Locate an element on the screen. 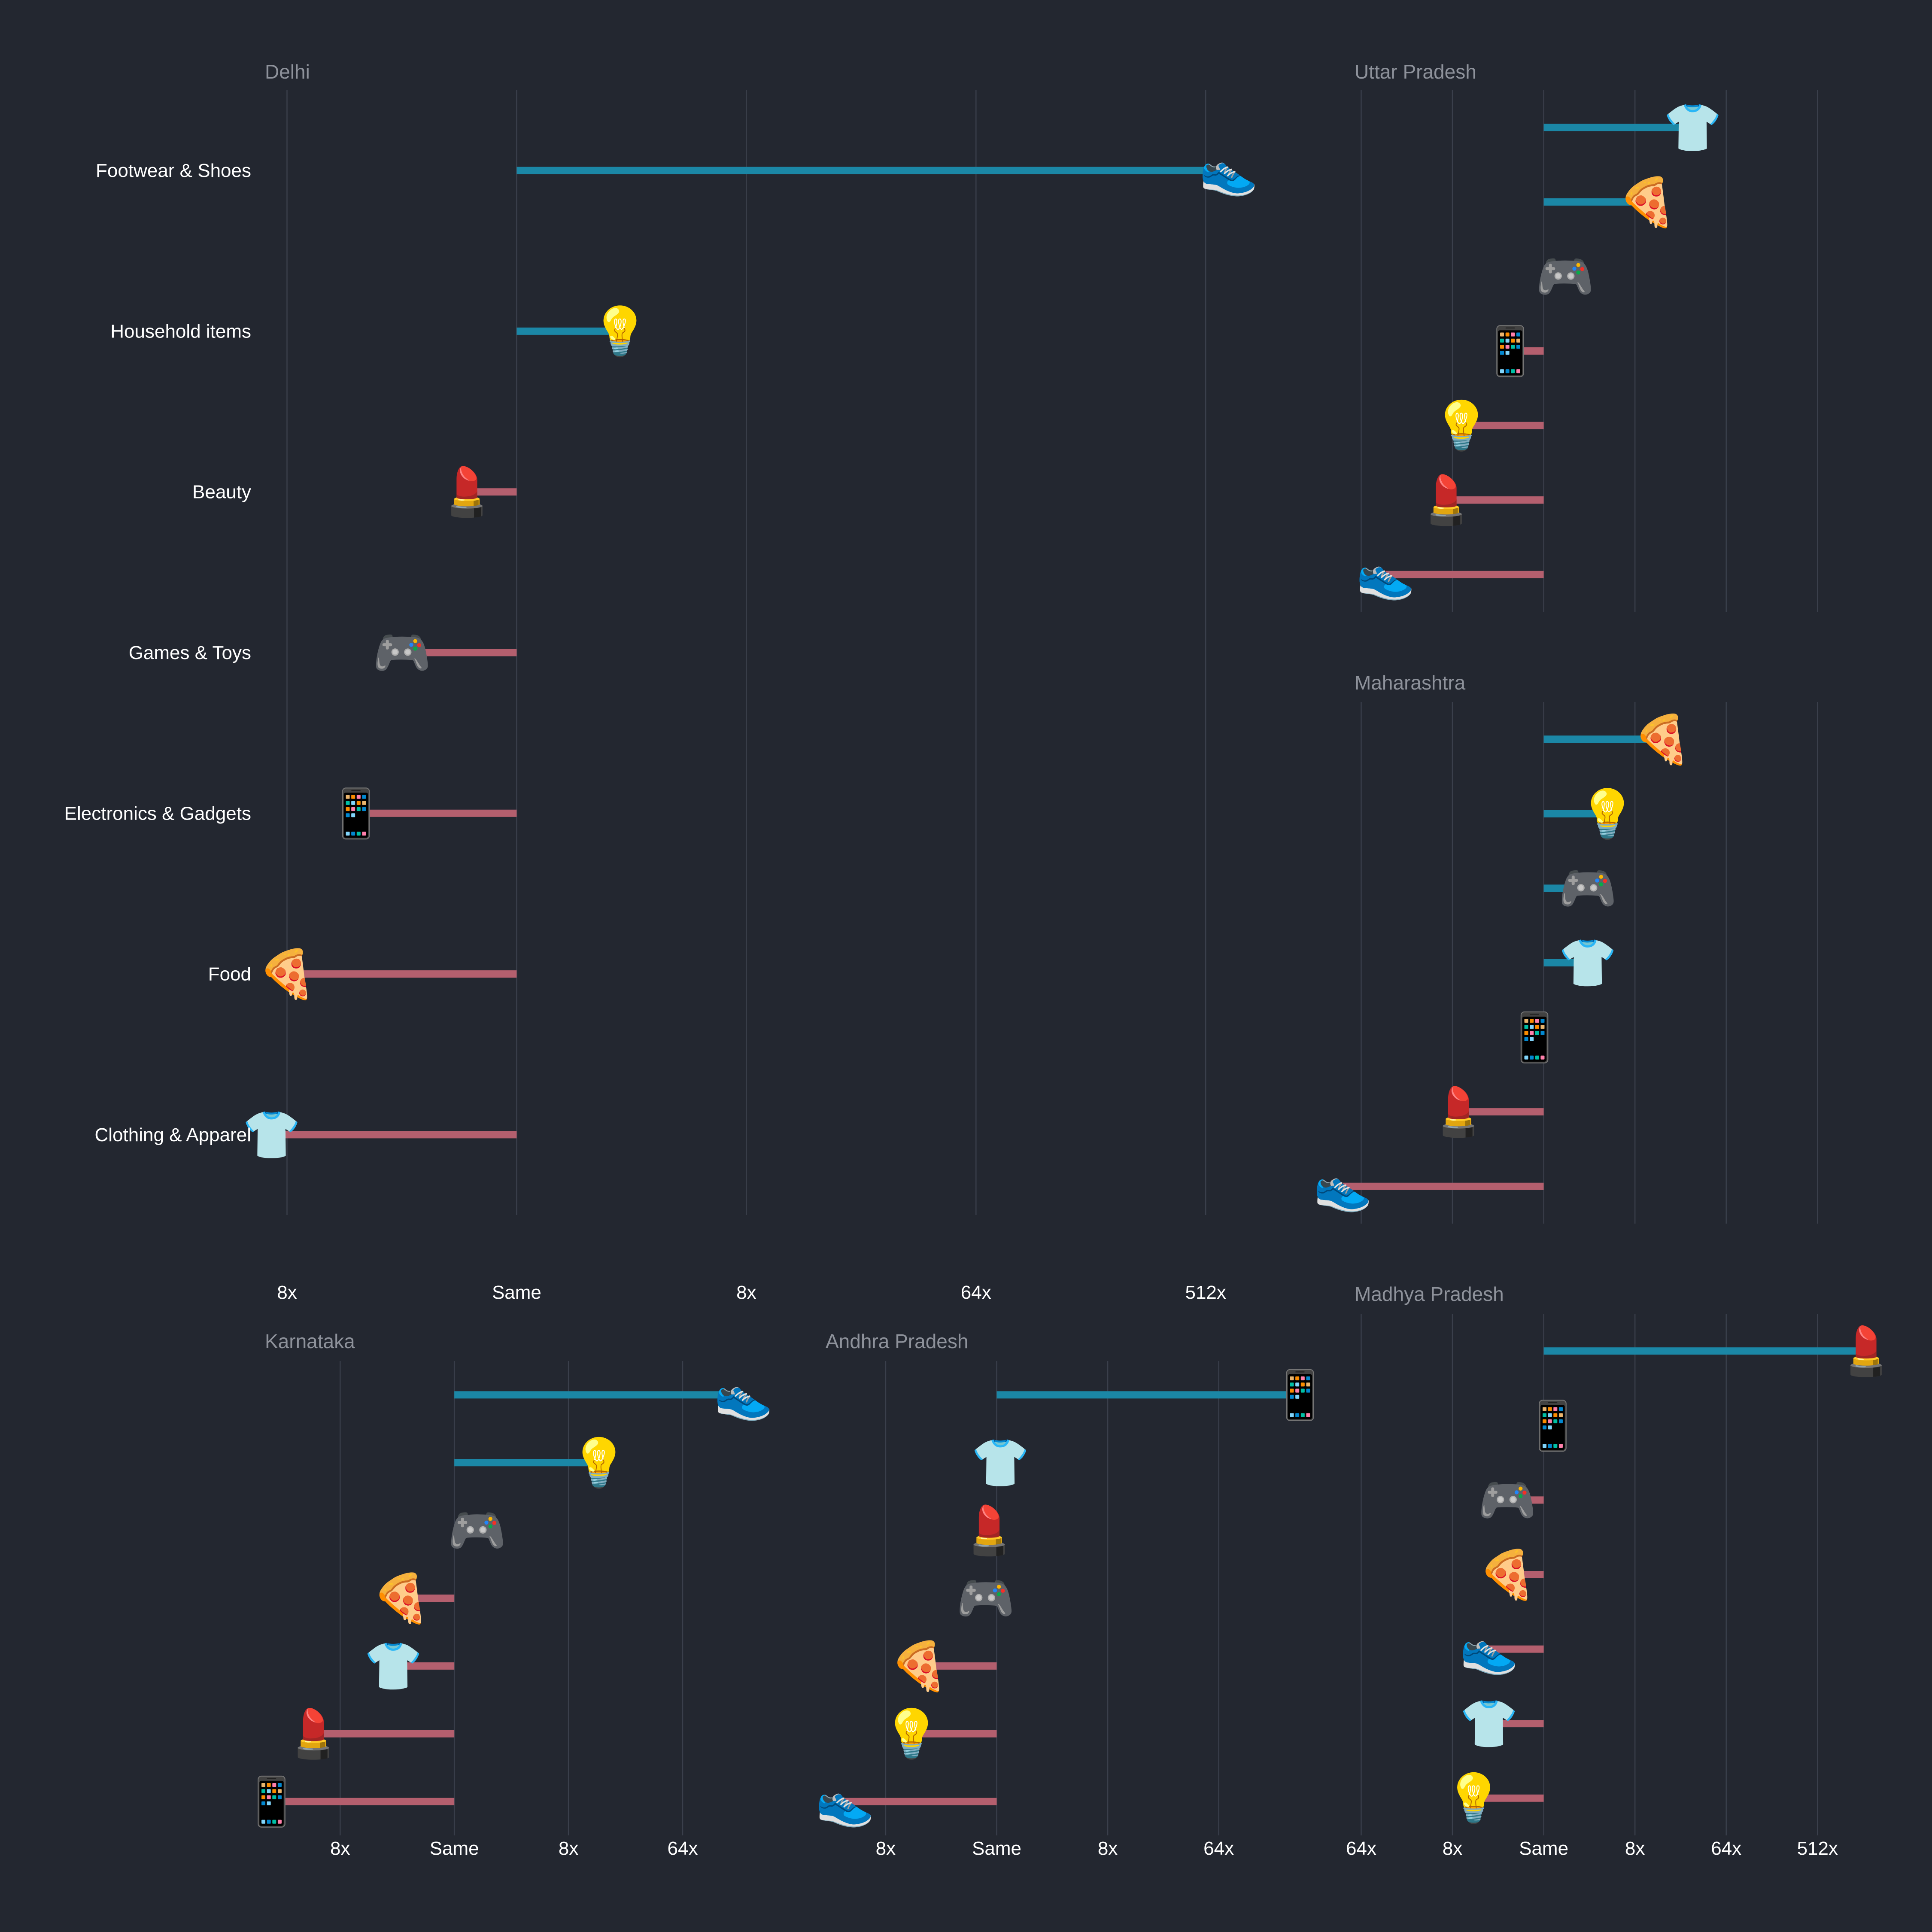  panel-maharashtra: Maharashtra 🍕 💡 🎮 👕 📱 💄 👟 is located at coordinates (1565, 947).